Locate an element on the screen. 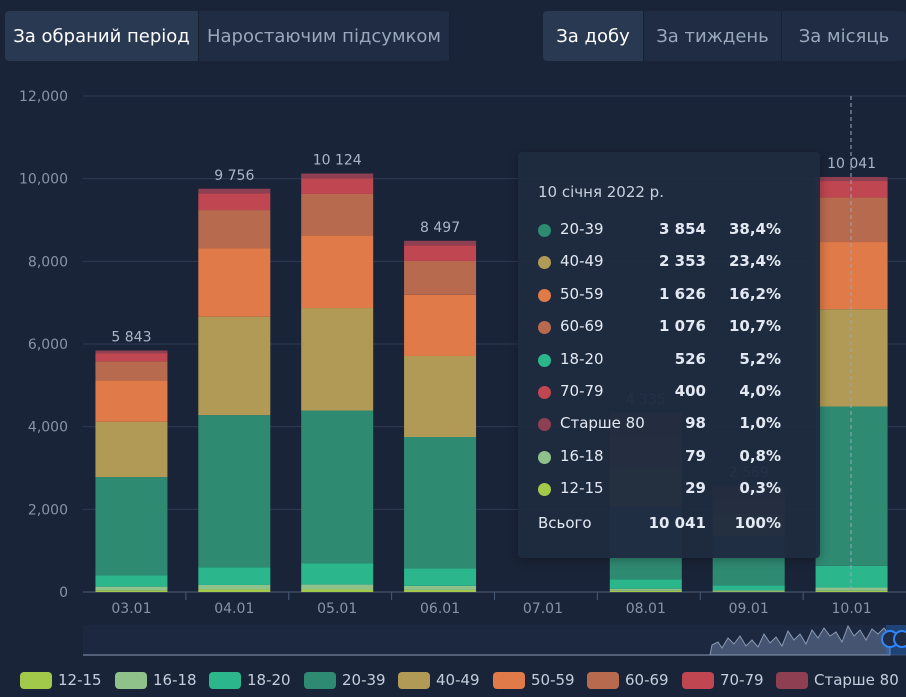 This screenshot has width=906, height=697. mode-tab-cumulative: Наростаючим підсумком is located at coordinates (324, 36).